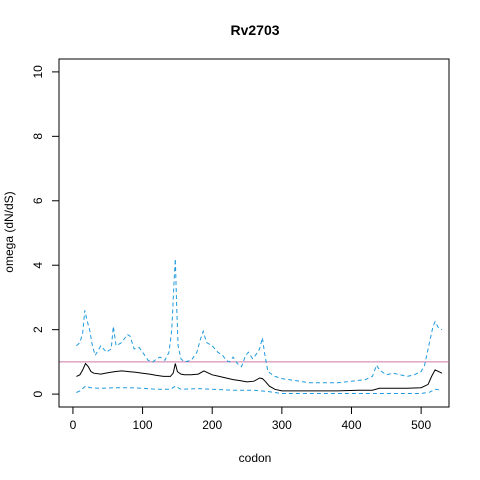 The image size is (480, 480). I want to click on series-line-lower, so click(259, 389).